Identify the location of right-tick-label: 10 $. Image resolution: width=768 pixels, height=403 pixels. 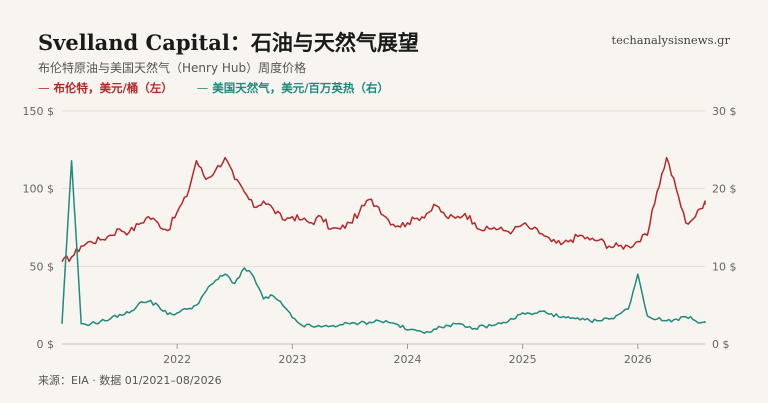
(724, 266).